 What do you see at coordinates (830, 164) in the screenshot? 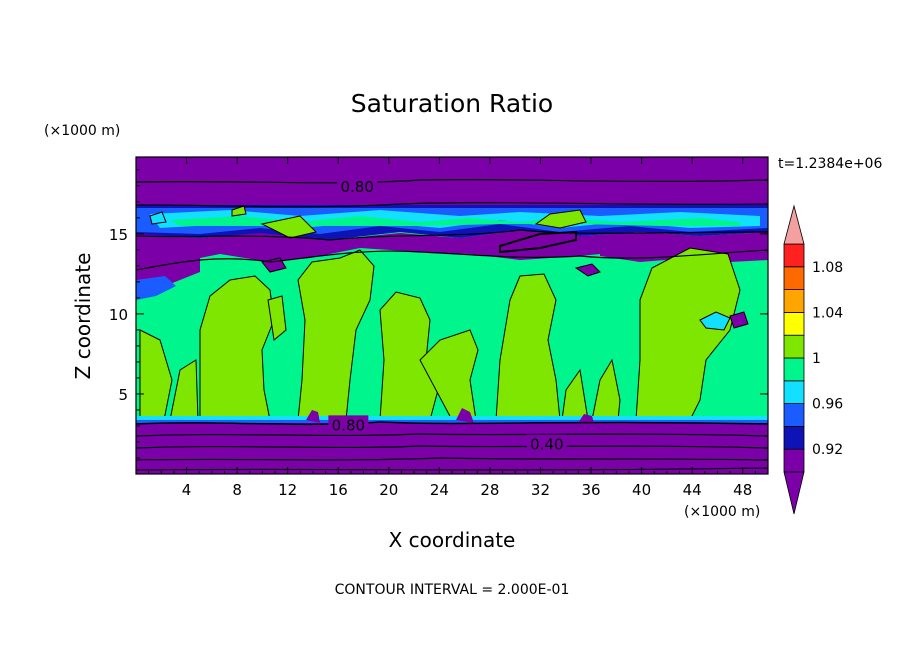
I see `time-label: t=1.2384e+06` at bounding box center [830, 164].